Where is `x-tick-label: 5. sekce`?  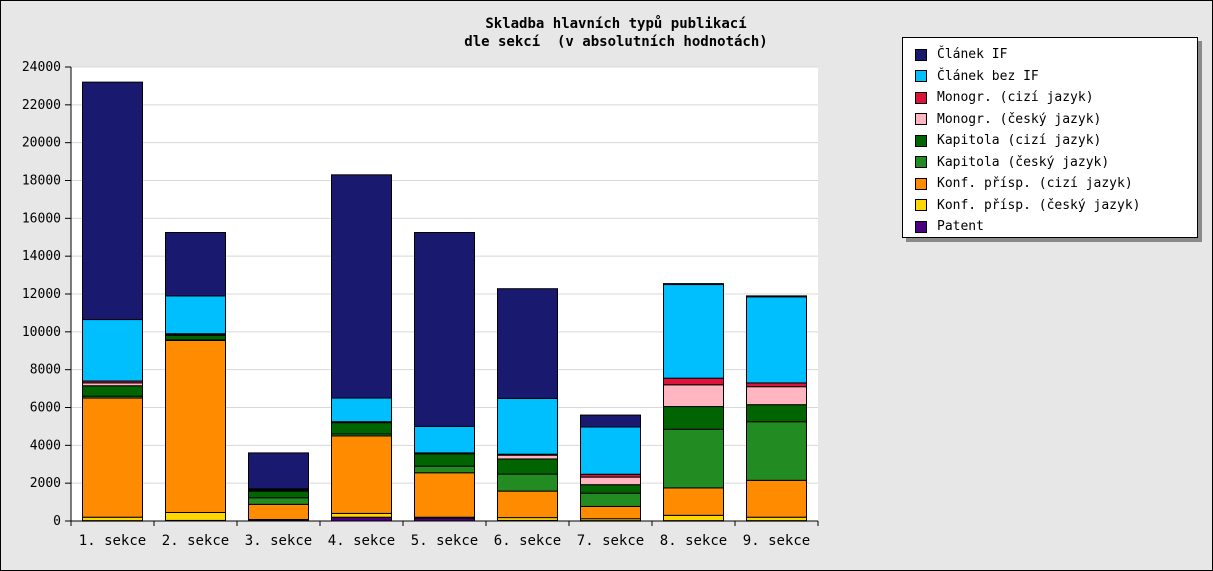
x-tick-label: 5. sekce is located at coordinates (444, 541).